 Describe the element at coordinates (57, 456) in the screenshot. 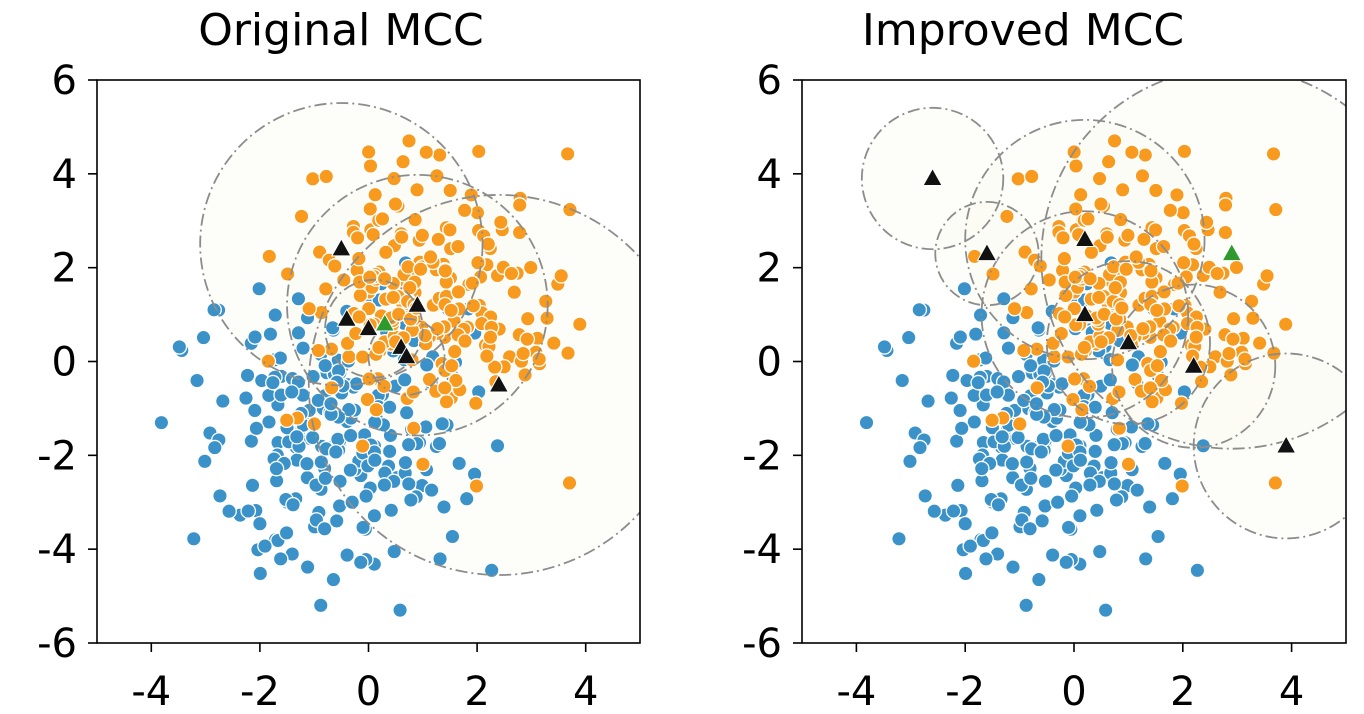

I see `y-tick-label: -2` at that location.